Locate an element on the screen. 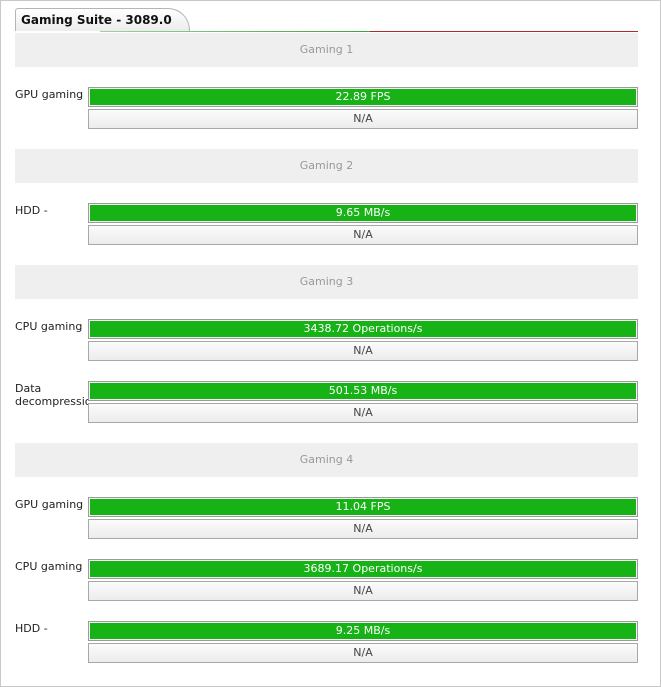  section-header-gaming-4: Gaming 4 is located at coordinates (326, 460).